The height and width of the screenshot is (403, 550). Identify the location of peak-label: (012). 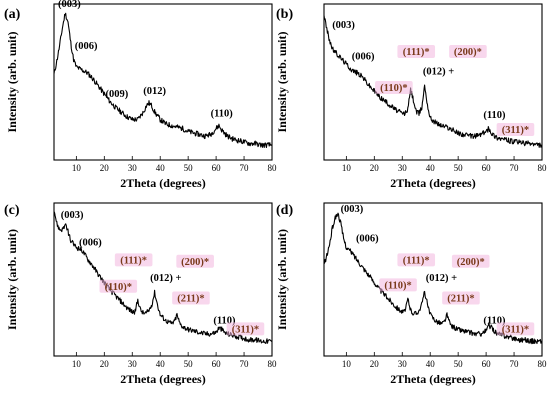
(154, 91).